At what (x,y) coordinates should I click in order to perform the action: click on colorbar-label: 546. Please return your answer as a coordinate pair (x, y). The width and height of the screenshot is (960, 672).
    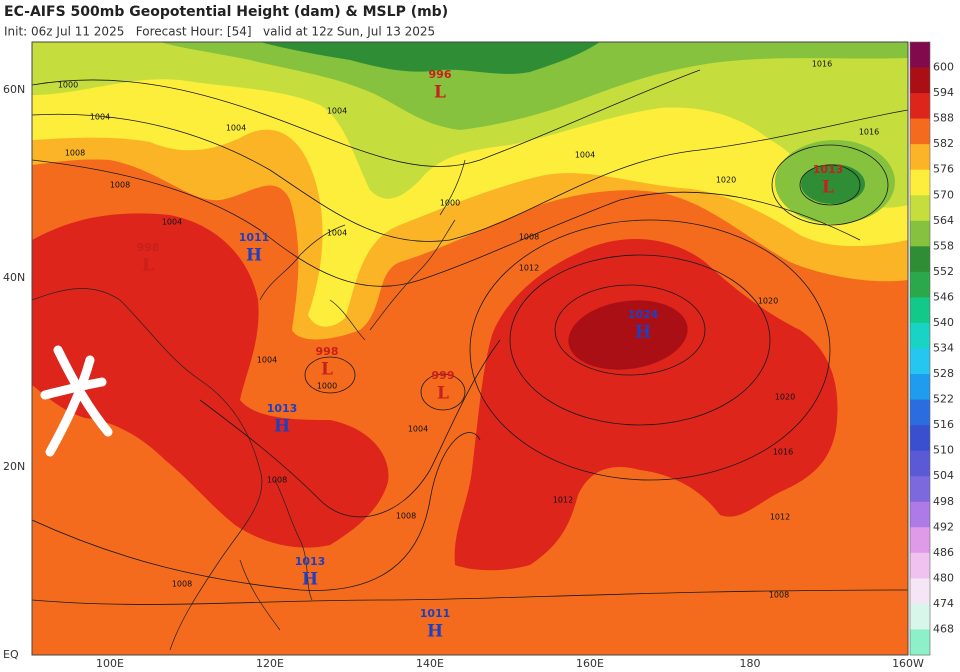
    Looking at the image, I should click on (943, 296).